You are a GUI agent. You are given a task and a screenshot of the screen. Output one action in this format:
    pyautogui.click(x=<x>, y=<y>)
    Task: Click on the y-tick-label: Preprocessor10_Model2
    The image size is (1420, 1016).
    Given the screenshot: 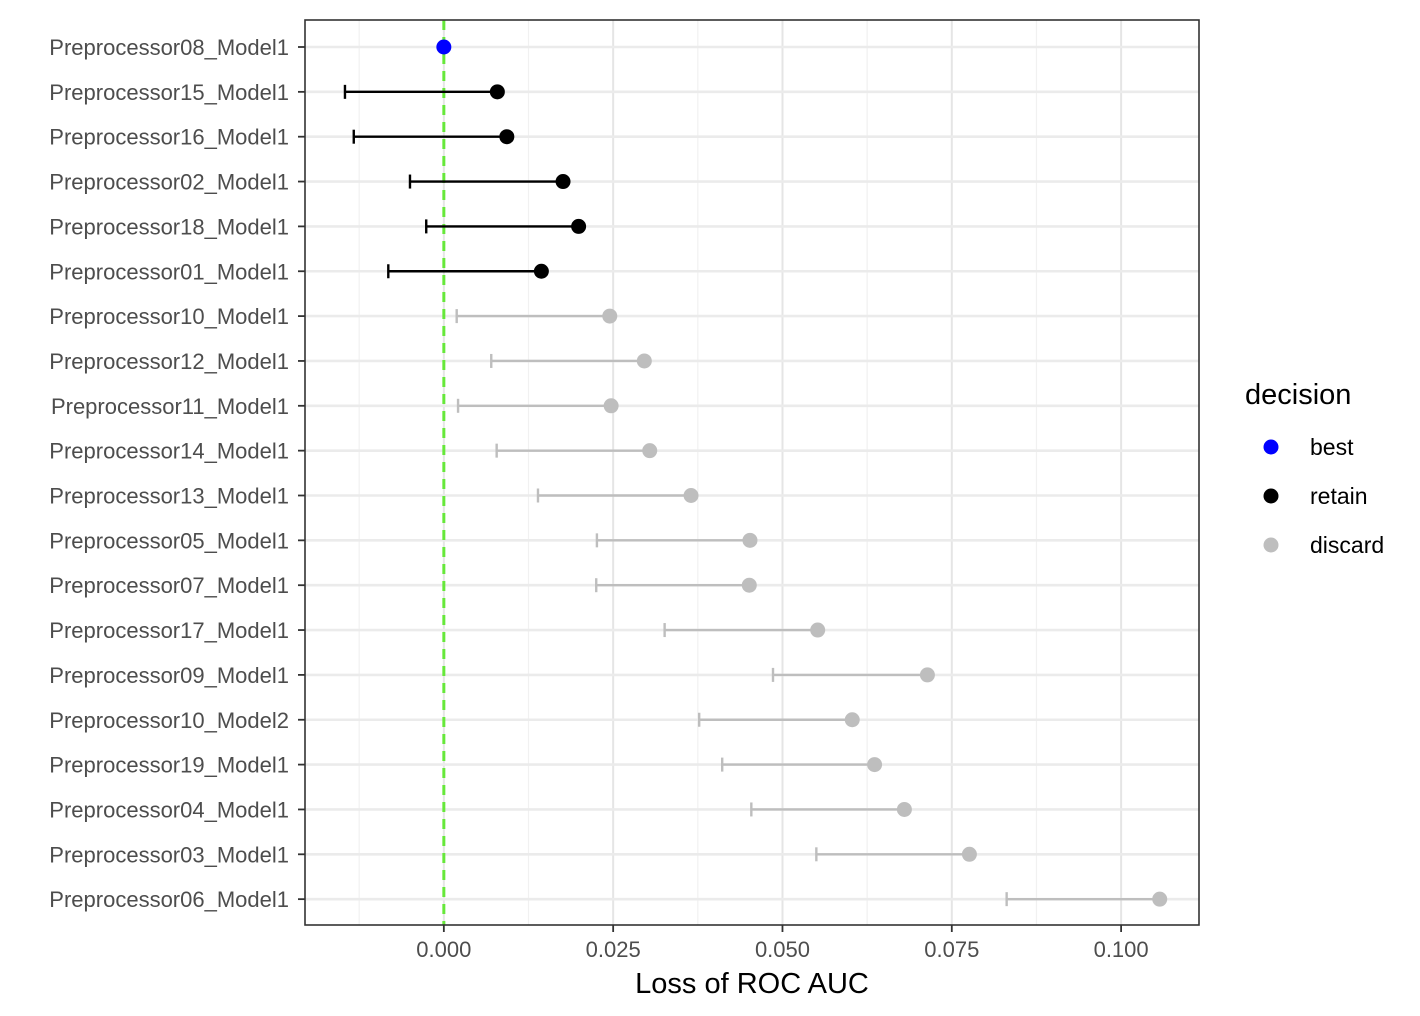 What is the action you would take?
    pyautogui.click(x=169, y=720)
    